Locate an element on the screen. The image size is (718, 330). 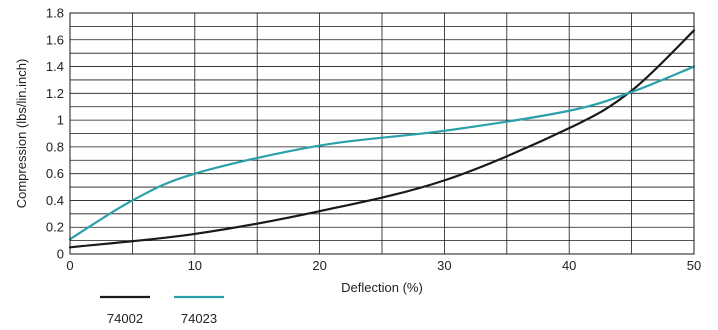
x-tick-label: 20 is located at coordinates (319, 265).